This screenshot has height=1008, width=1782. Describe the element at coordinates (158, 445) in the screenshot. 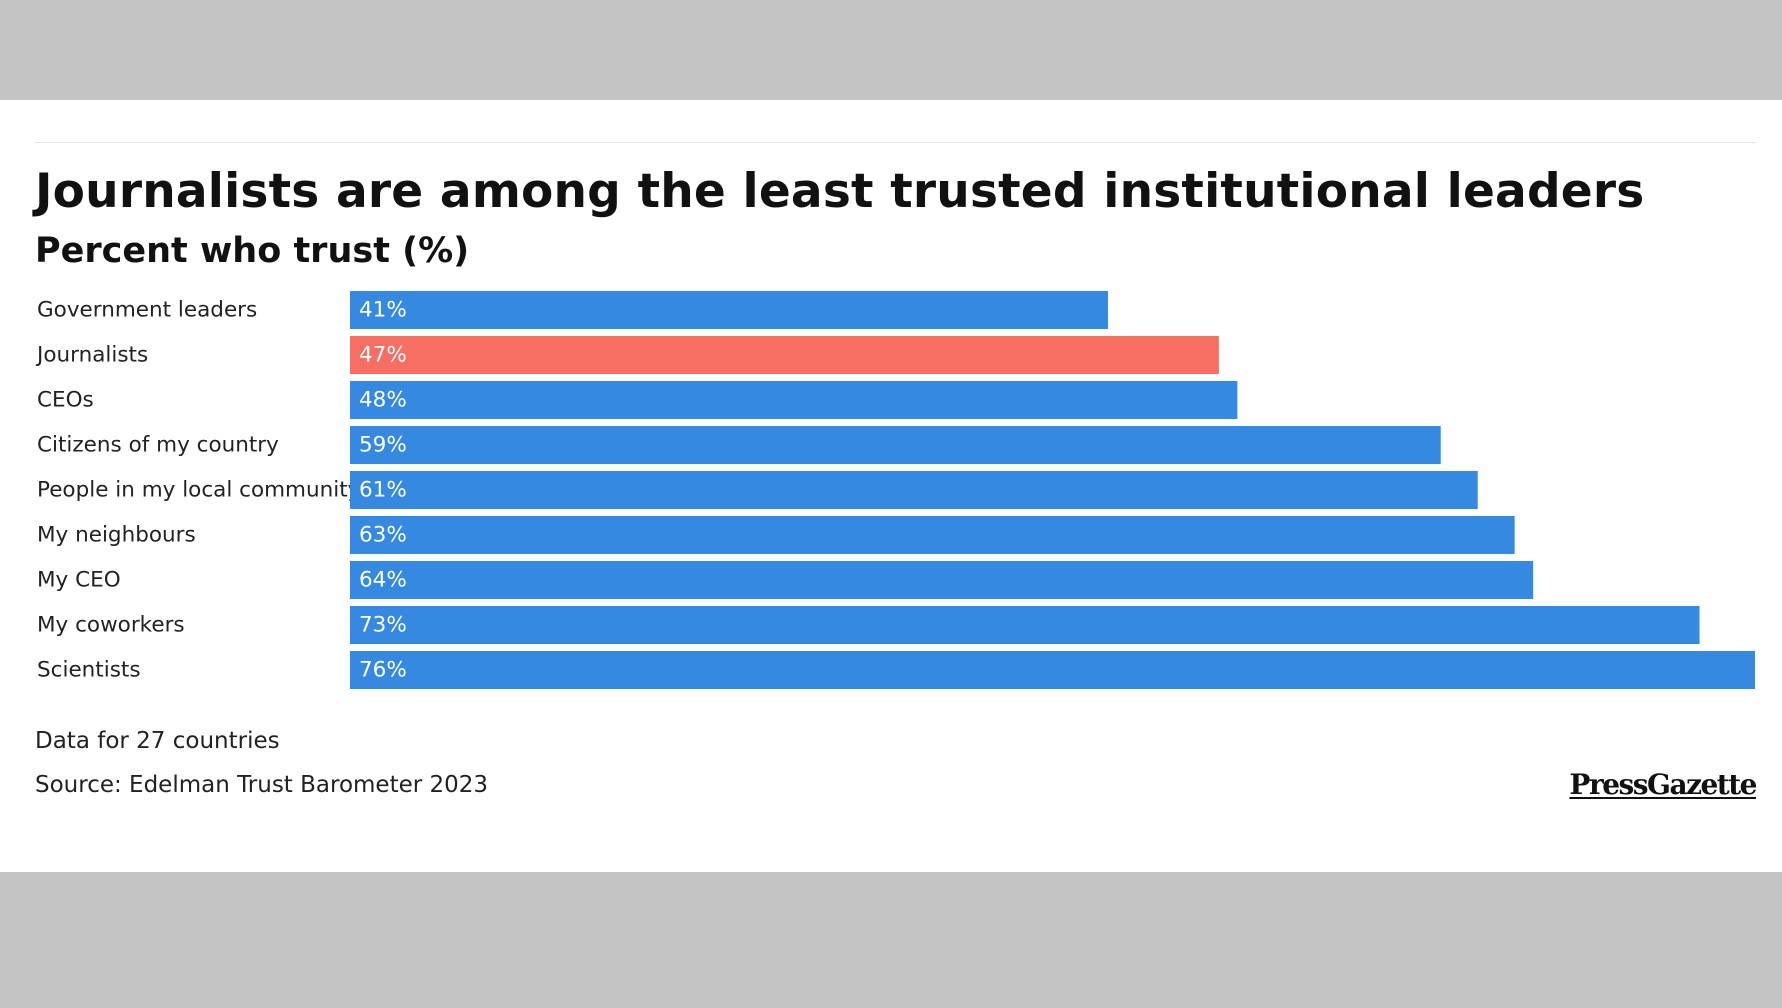

I see `category-label: Citizens of my country` at that location.